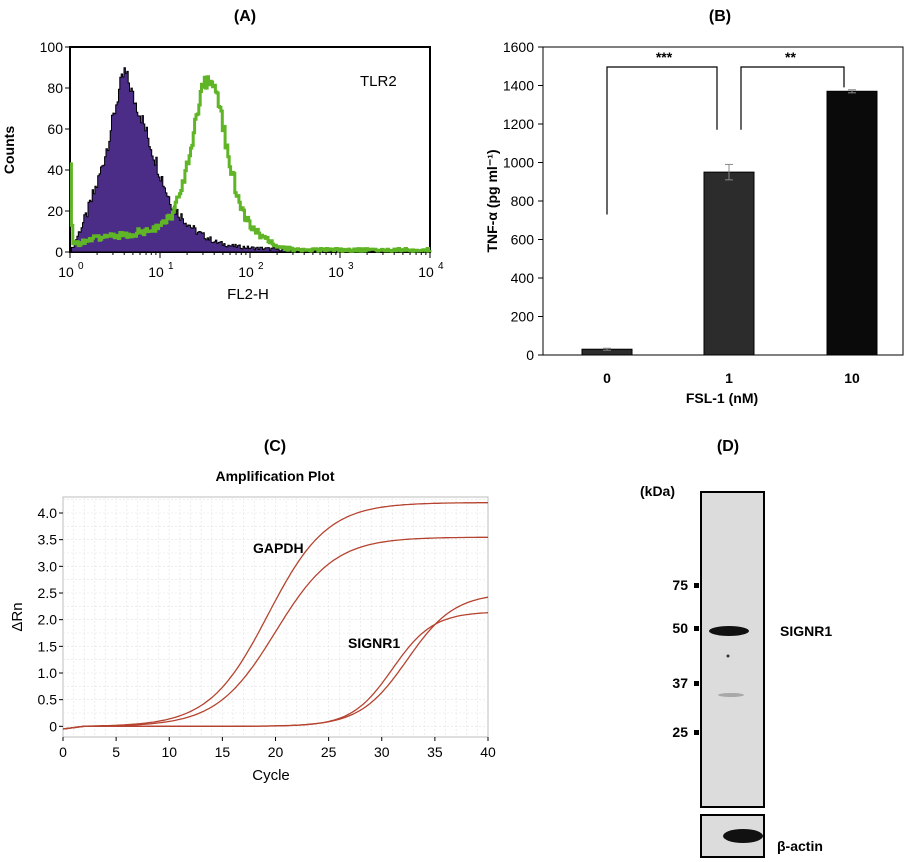 Image resolution: width=916 pixels, height=862 pixels. I want to click on c-ytick-label: 2.0, so click(48, 620).